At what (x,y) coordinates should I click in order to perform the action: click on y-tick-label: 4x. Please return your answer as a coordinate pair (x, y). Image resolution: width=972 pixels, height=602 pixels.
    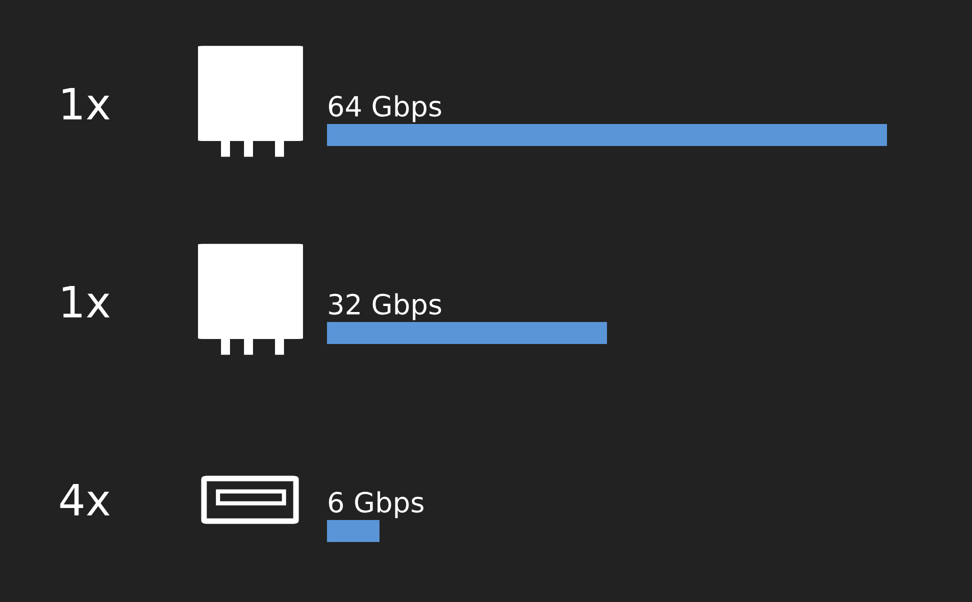
    Looking at the image, I should click on (85, 500).